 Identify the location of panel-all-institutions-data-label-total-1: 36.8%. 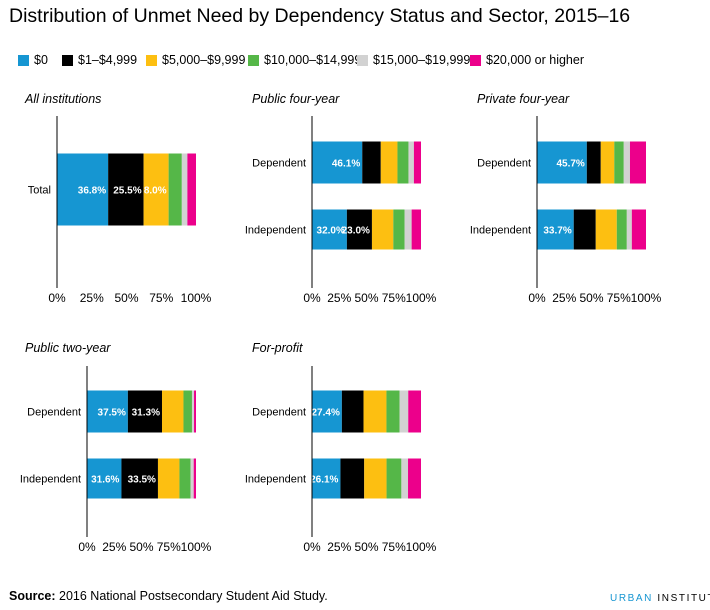
(92, 191).